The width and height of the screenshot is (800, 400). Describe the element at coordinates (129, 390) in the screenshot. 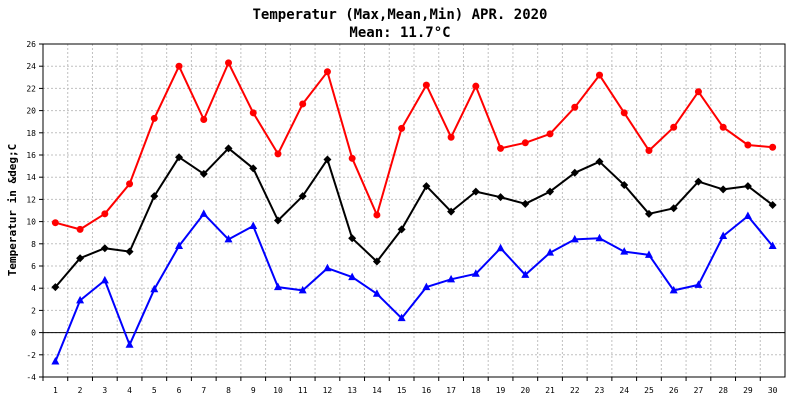

I see `x-tick-label: 4` at that location.